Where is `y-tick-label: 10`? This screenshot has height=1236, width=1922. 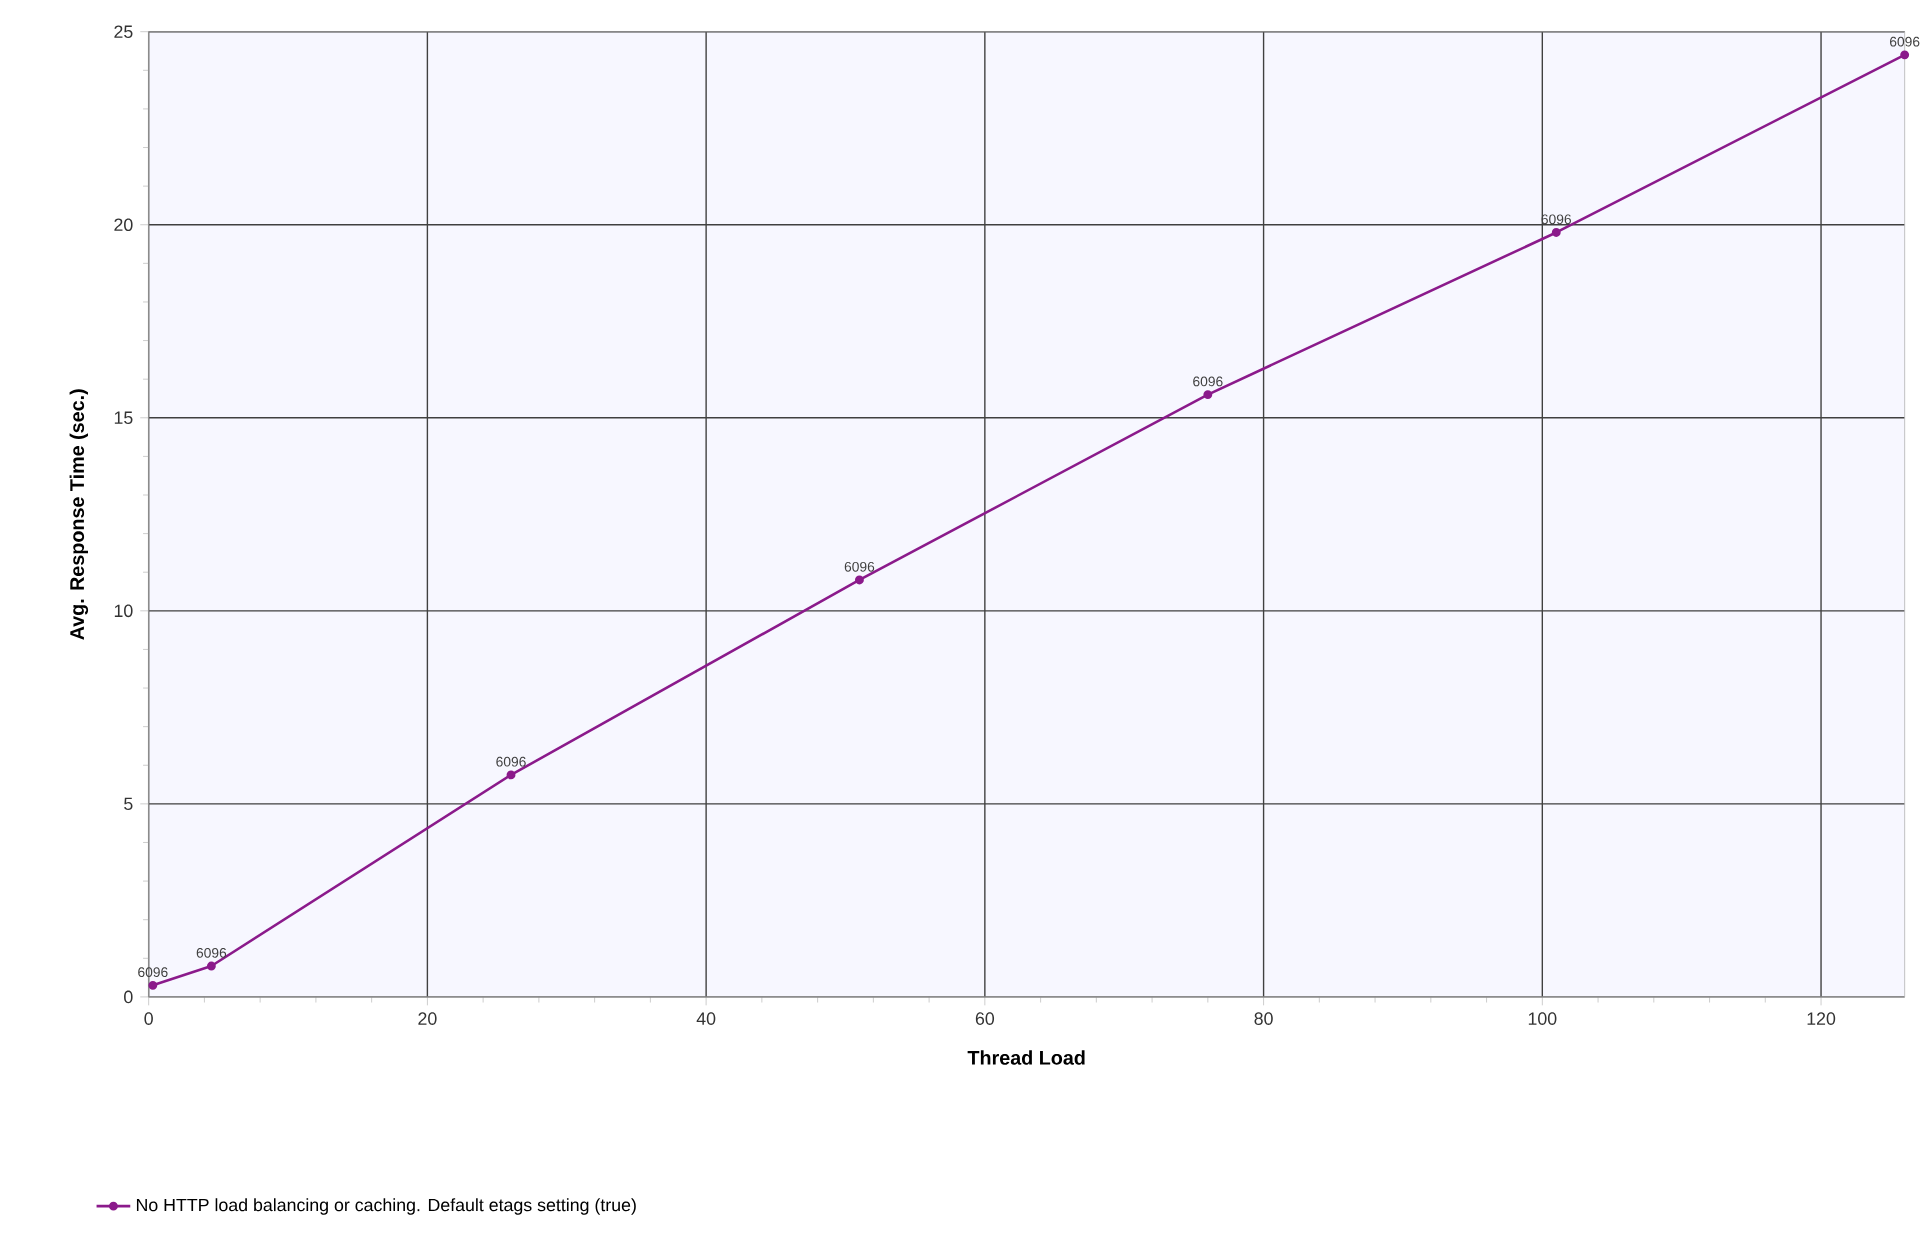
y-tick-label: 10 is located at coordinates (123, 610).